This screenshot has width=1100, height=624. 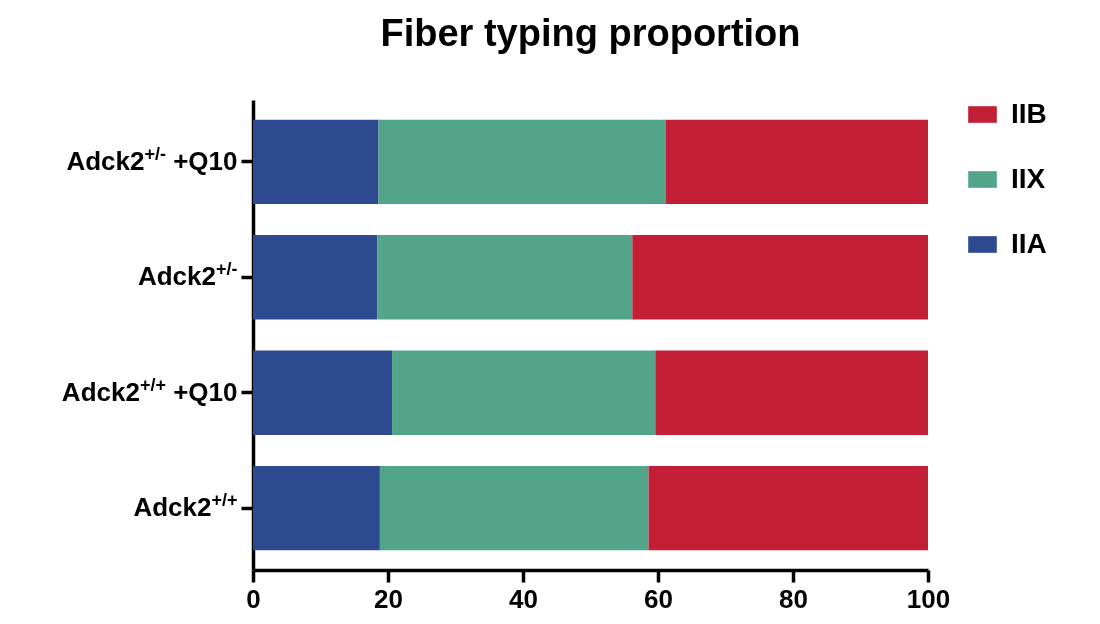 I want to click on legend-label: IIA, so click(x=1029, y=243).